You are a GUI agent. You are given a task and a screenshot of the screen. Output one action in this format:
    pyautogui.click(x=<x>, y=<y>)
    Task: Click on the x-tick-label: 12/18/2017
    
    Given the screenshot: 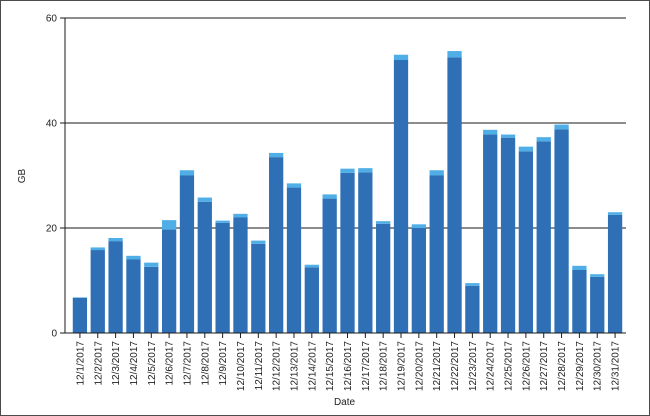 What is the action you would take?
    pyautogui.click(x=384, y=366)
    